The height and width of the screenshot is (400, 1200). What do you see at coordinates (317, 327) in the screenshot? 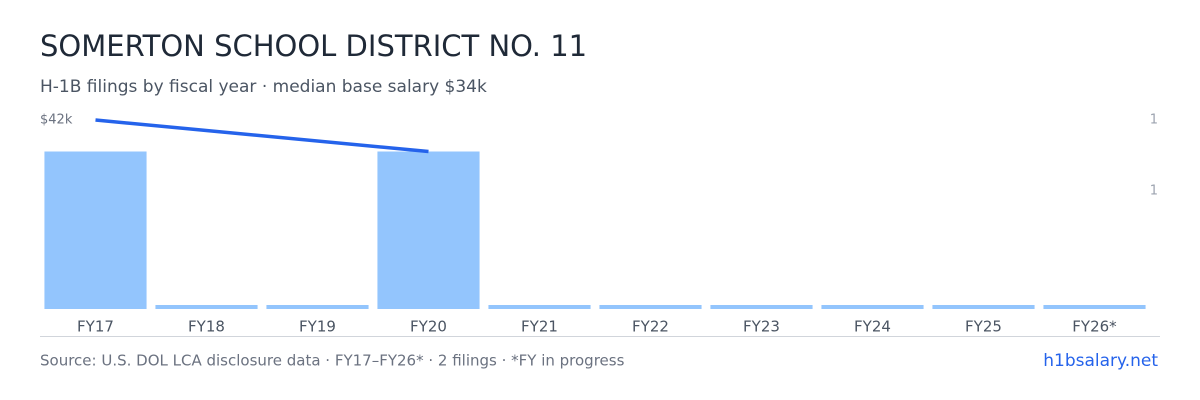
I see `x-tick-label: FY19` at bounding box center [317, 327].